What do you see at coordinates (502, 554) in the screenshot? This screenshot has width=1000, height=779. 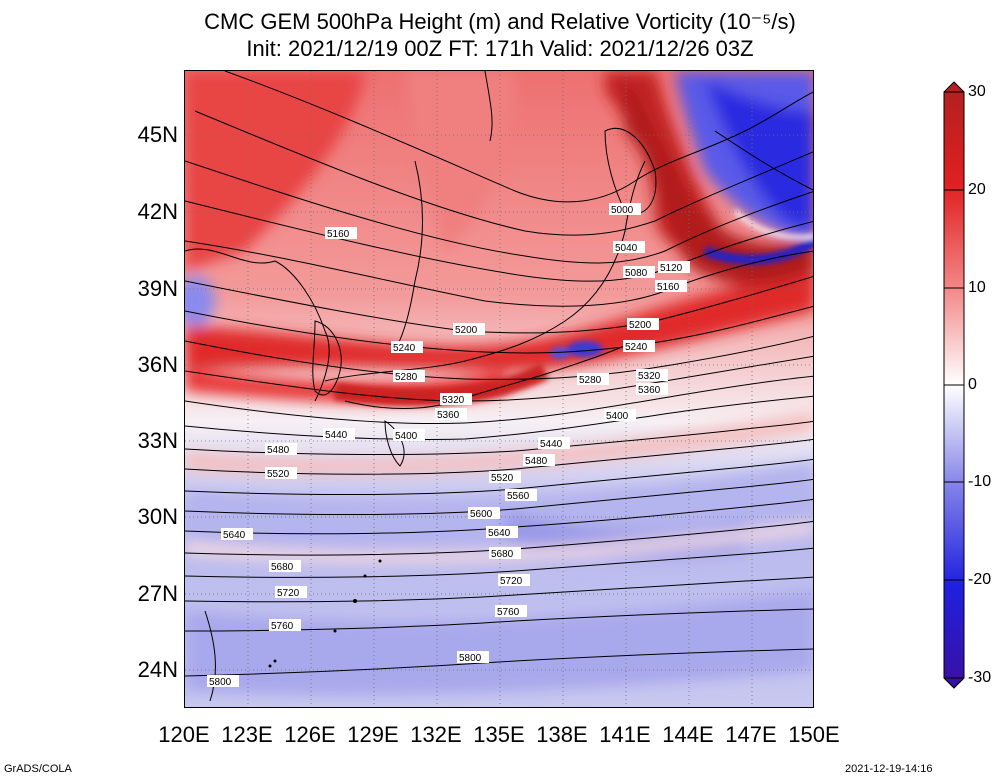 I see `svg-text: 5680` at bounding box center [502, 554].